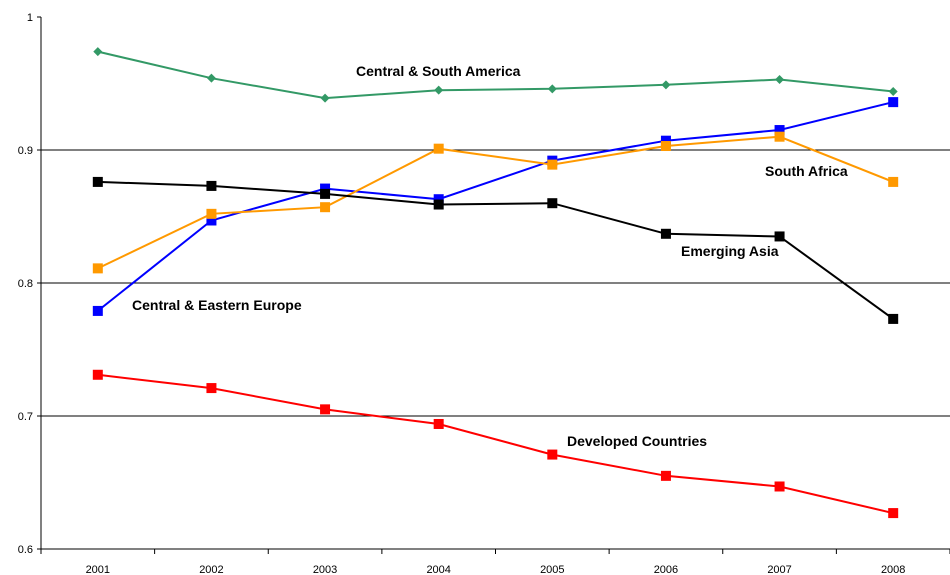 The height and width of the screenshot is (575, 950). What do you see at coordinates (25, 417) in the screenshot?
I see `y-tick-label: 0.7` at bounding box center [25, 417].